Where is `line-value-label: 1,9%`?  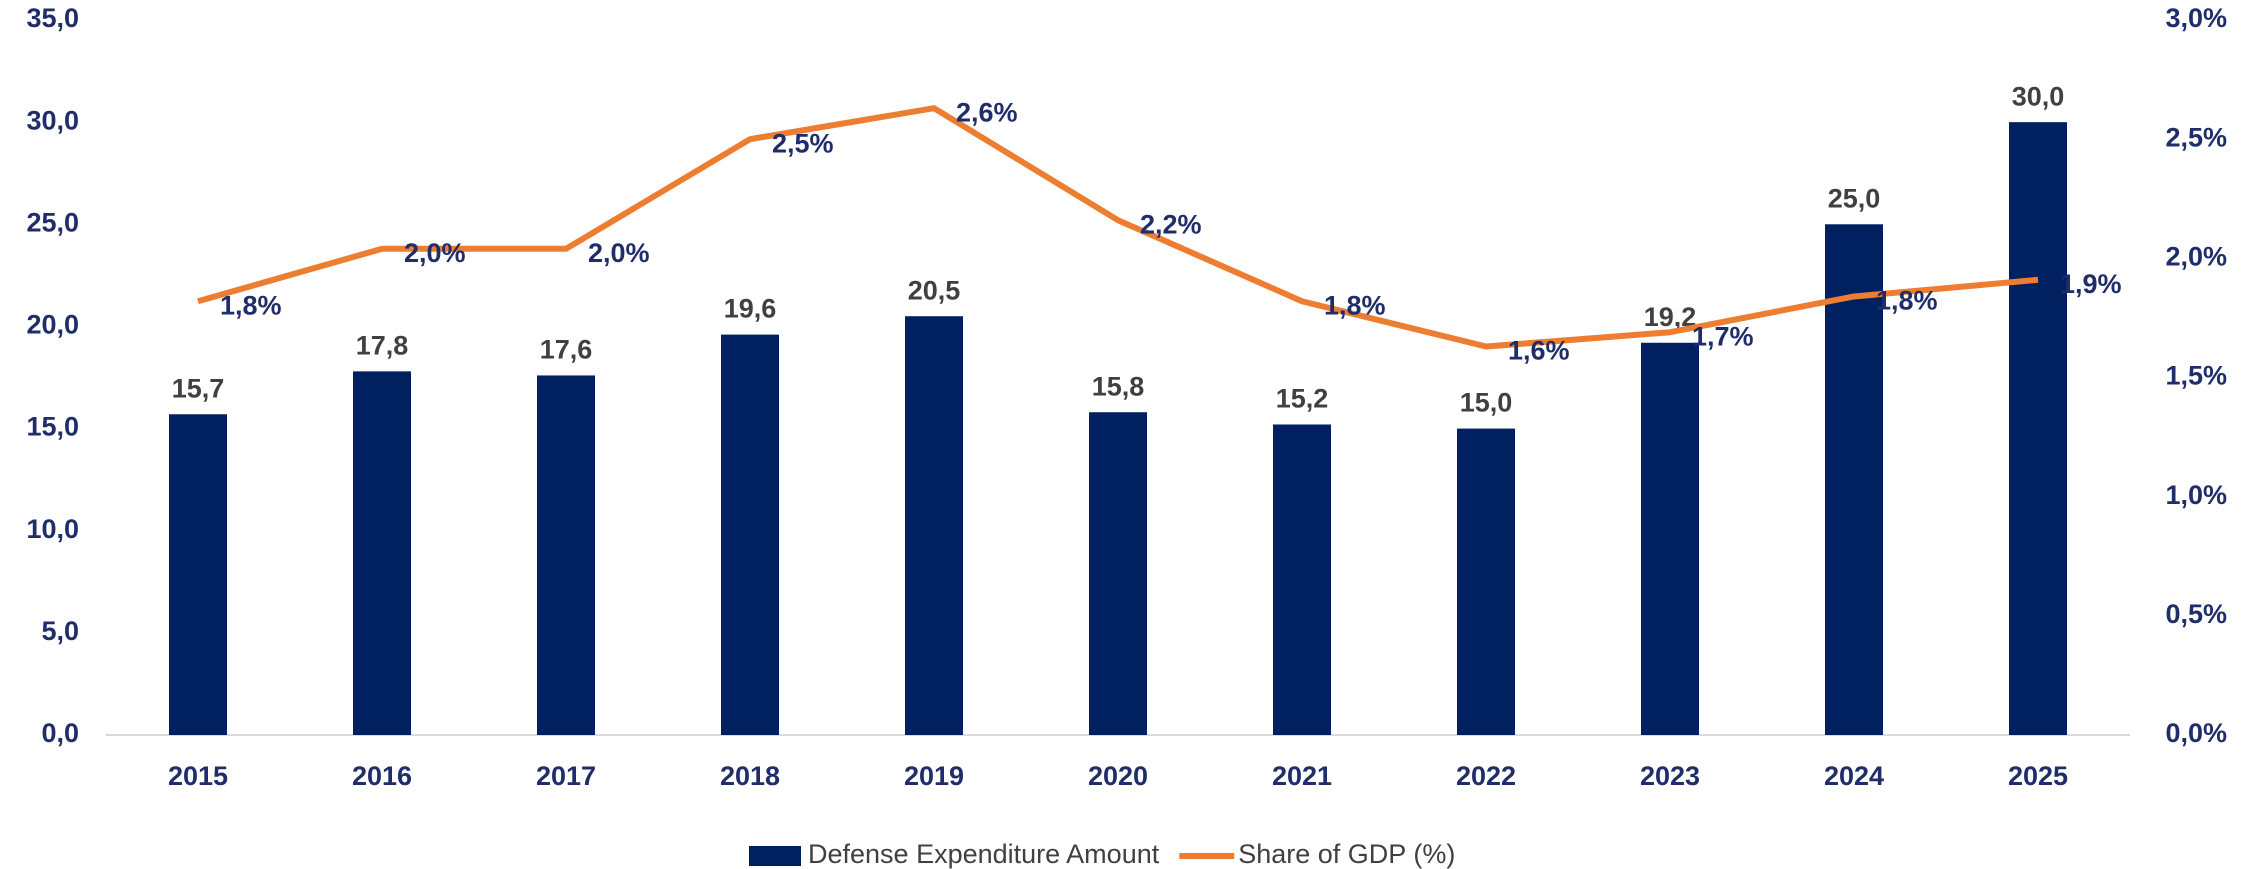
line-value-label: 1,9% is located at coordinates (2091, 284).